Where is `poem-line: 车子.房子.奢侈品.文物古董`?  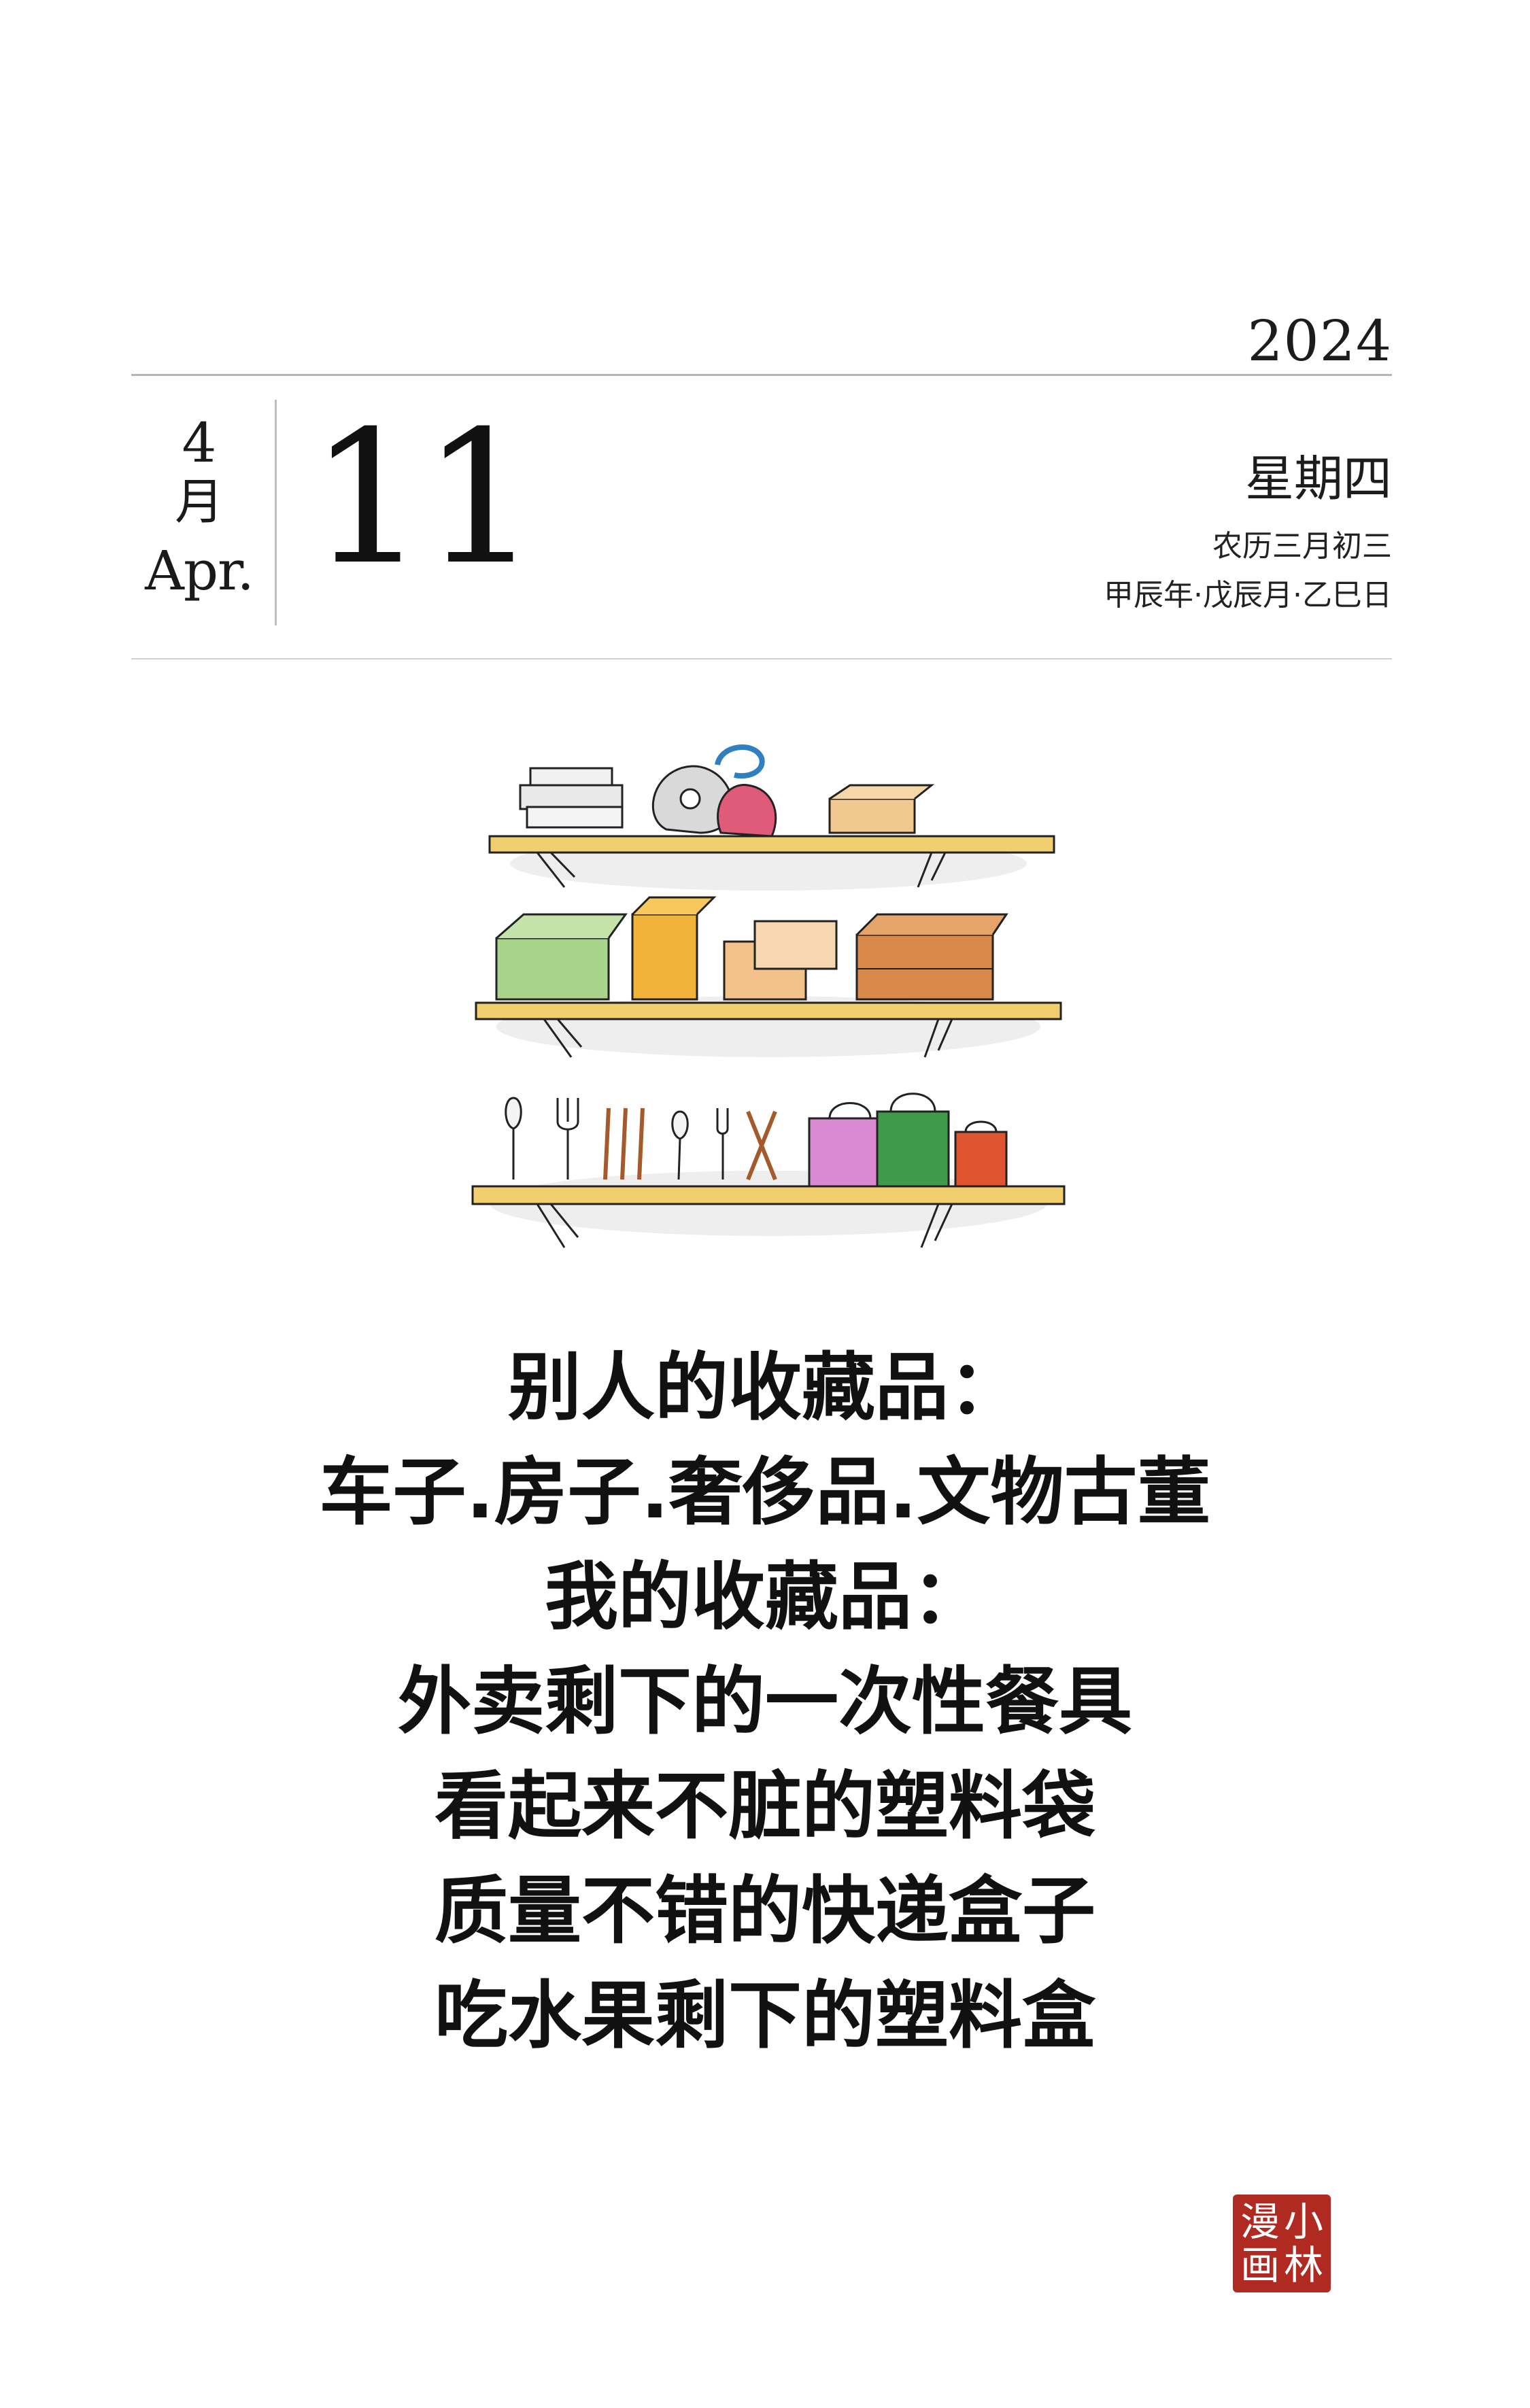
poem-line: 车子.房子.奢侈品.文物古董 is located at coordinates (765, 1492).